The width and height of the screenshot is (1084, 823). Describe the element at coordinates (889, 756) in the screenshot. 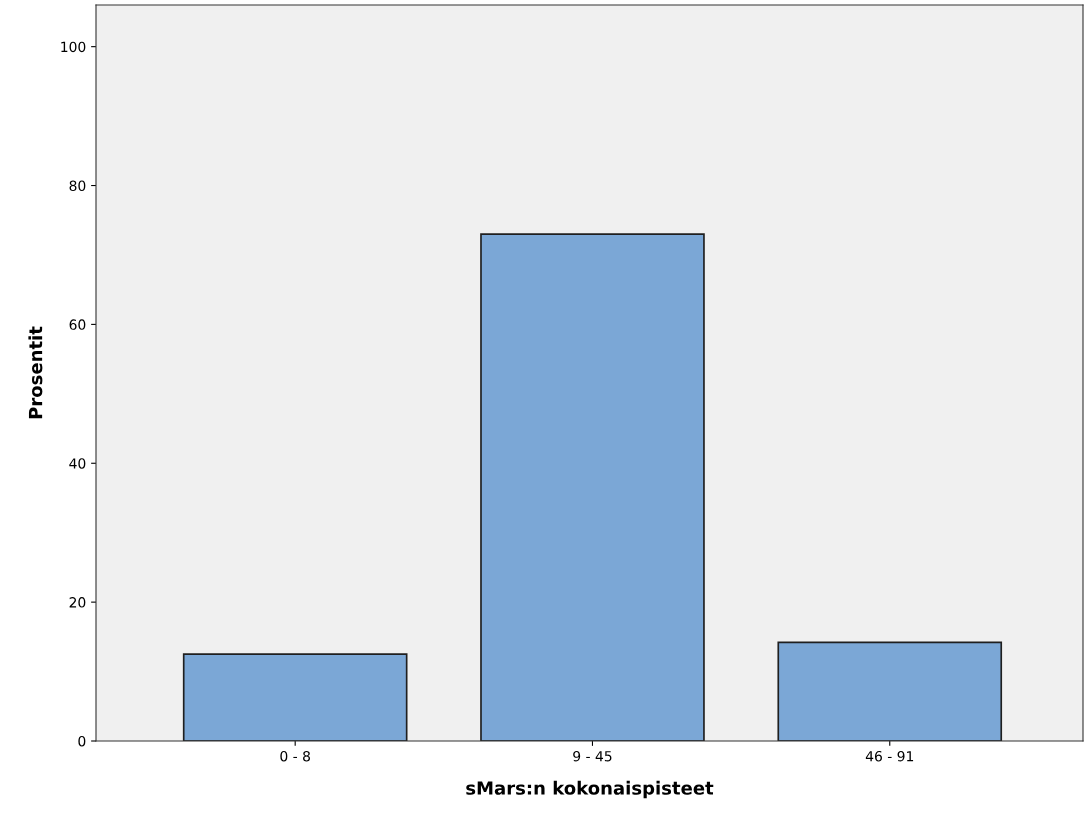

I see `x-tick-label: 46 - 91` at that location.